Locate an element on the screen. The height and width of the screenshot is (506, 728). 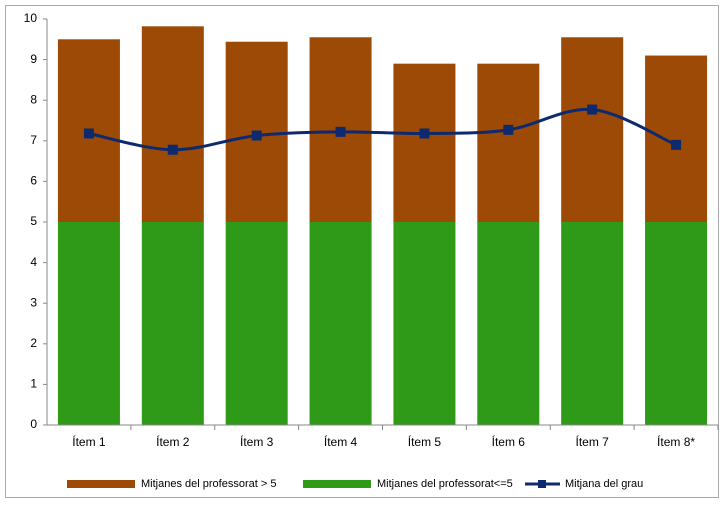
x-tick-label: Ítem 4 is located at coordinates (341, 441).